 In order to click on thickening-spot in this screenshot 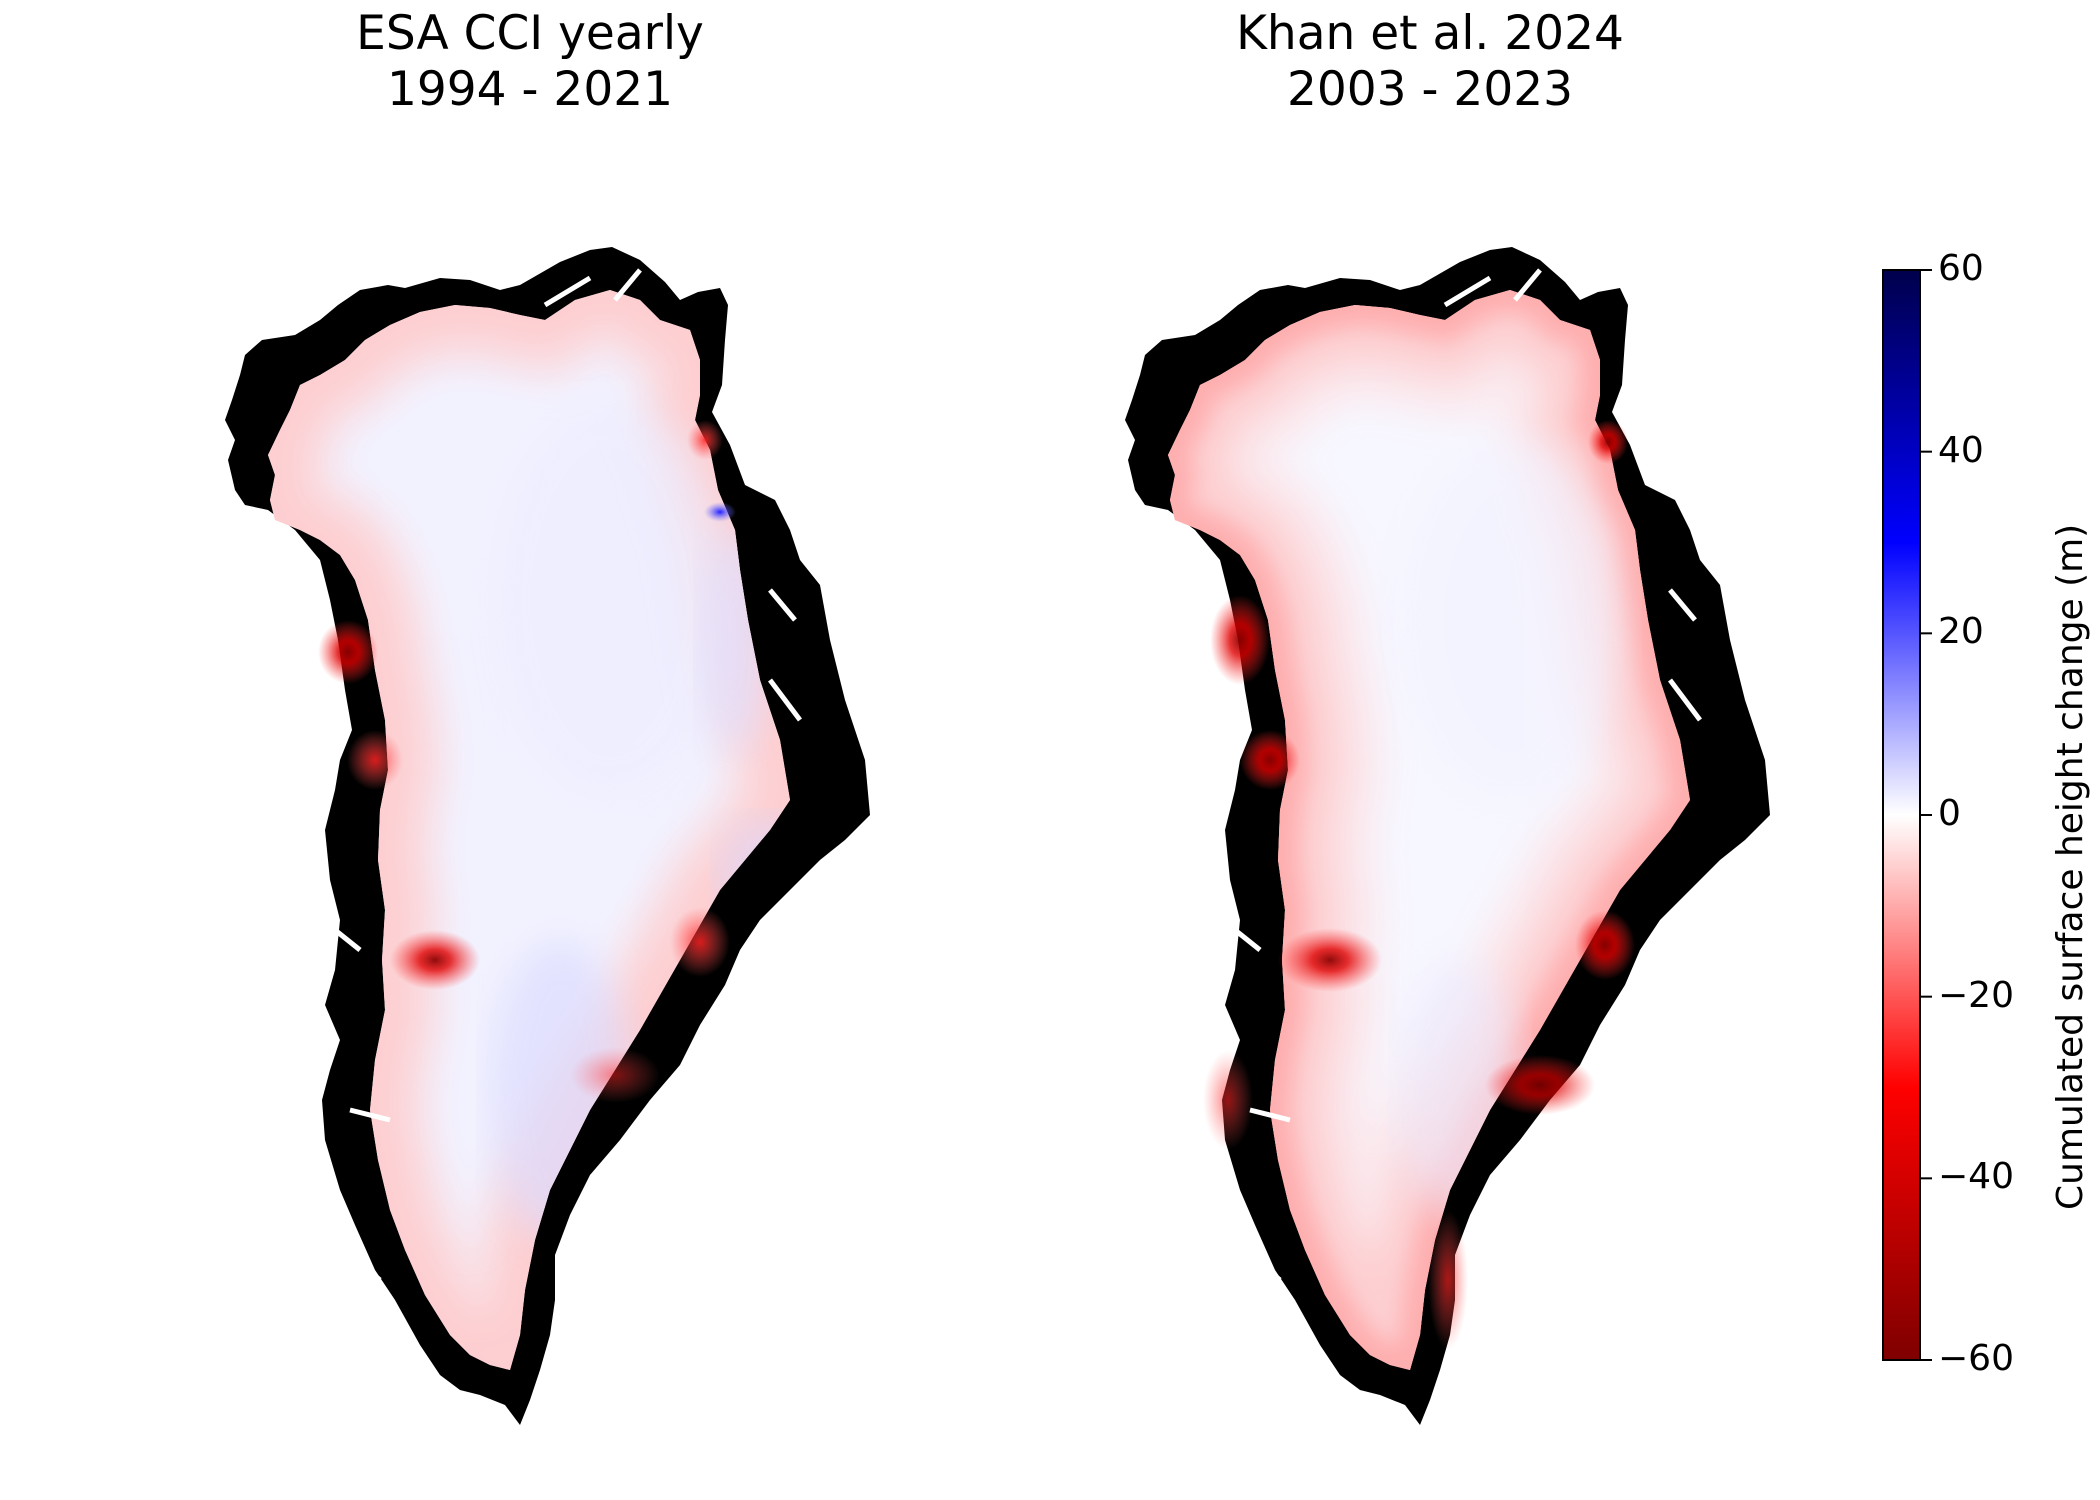, I will do `click(720, 512)`.